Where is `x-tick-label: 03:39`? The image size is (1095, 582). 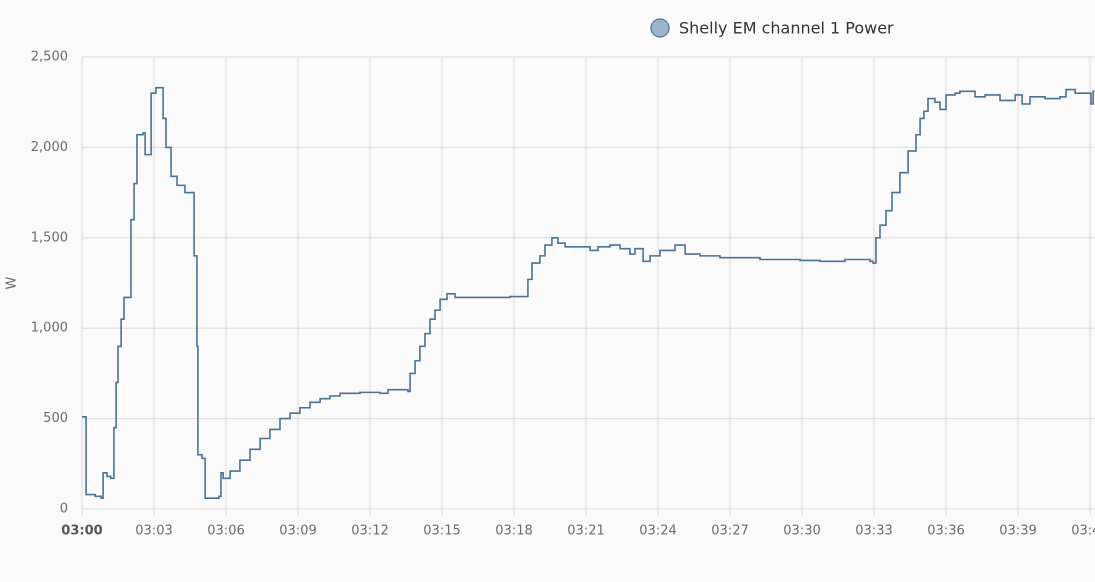
x-tick-label: 03:39 is located at coordinates (1017, 531).